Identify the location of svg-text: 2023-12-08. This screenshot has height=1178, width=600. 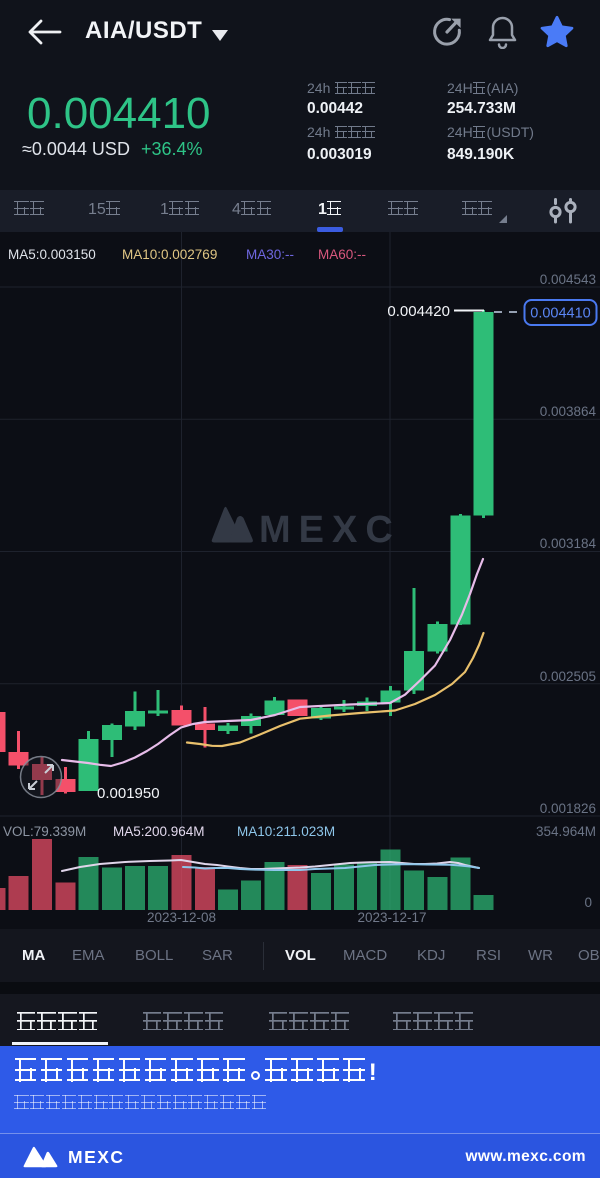
(181, 917).